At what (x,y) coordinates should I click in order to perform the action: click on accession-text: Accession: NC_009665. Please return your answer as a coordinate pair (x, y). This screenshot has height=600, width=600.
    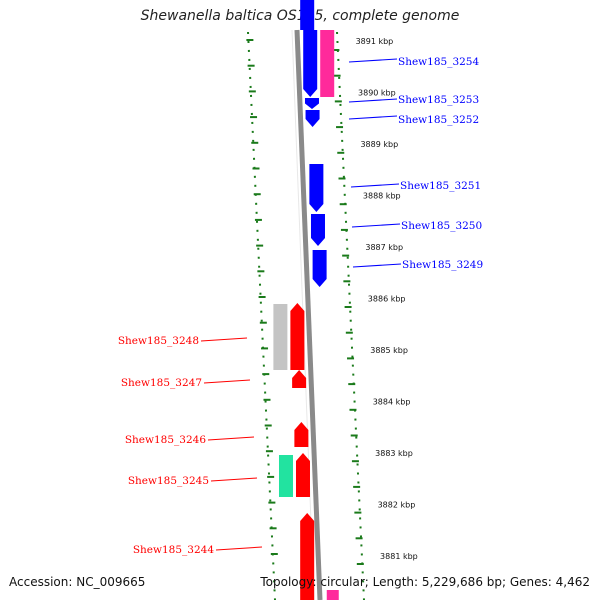
    Looking at the image, I should click on (77, 582).